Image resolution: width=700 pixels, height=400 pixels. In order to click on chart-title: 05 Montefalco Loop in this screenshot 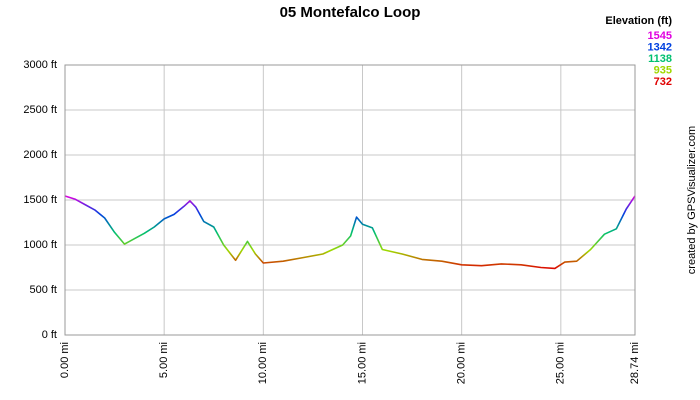, I will do `click(350, 12)`.